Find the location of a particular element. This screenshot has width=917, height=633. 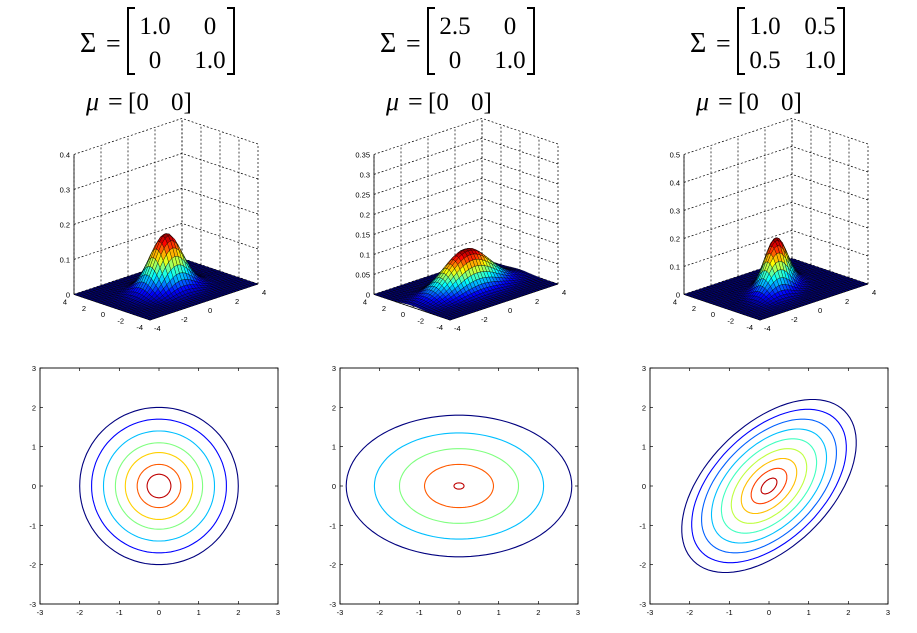

contour-line is located at coordinates (159, 486).